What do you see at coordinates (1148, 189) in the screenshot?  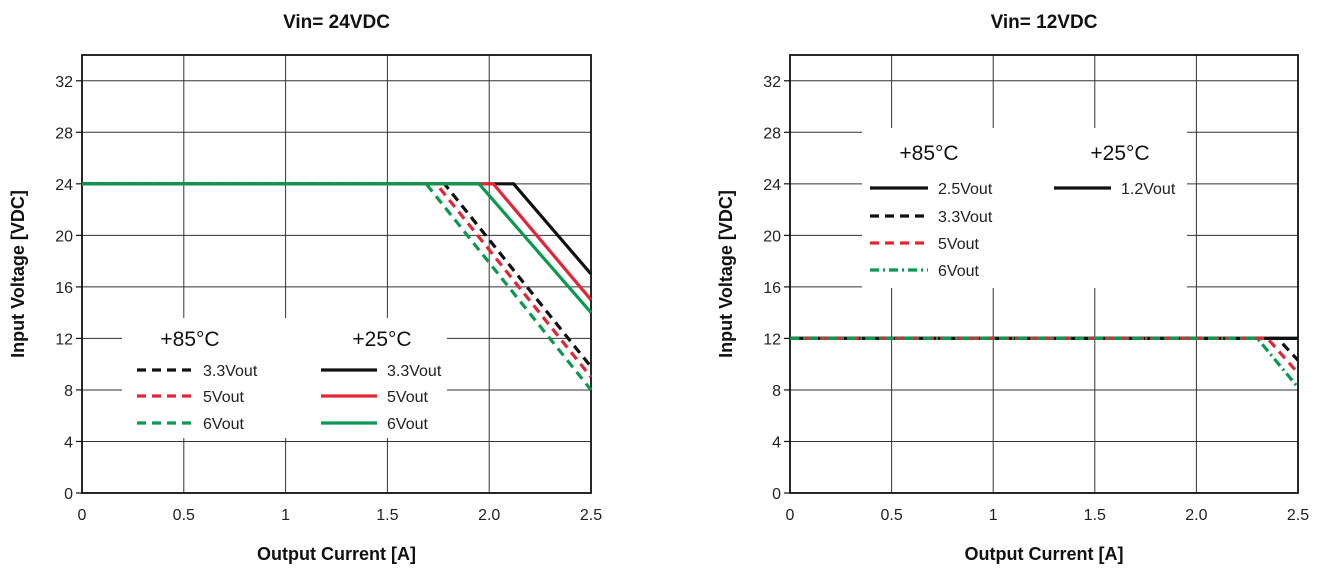 I see `legend-entry-label: 1.2Vout` at bounding box center [1148, 189].